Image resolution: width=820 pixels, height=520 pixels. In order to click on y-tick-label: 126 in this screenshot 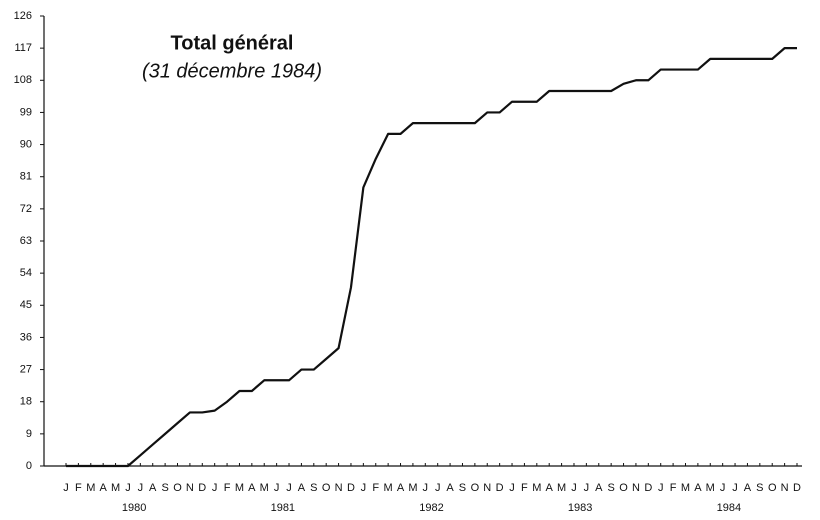, I will do `click(23, 16)`.